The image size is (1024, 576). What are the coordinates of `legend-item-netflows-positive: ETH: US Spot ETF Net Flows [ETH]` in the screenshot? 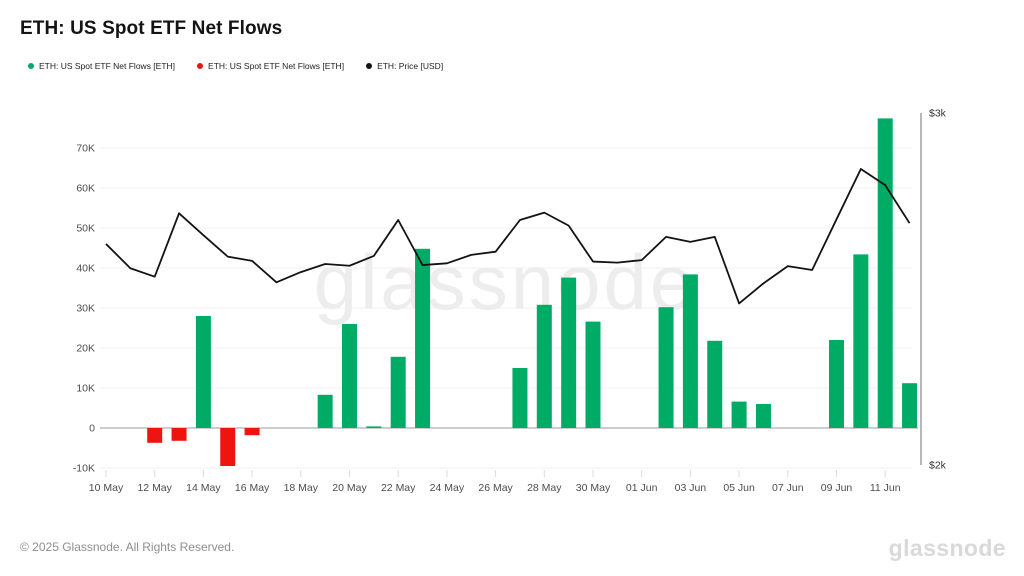 It's located at (101, 66).